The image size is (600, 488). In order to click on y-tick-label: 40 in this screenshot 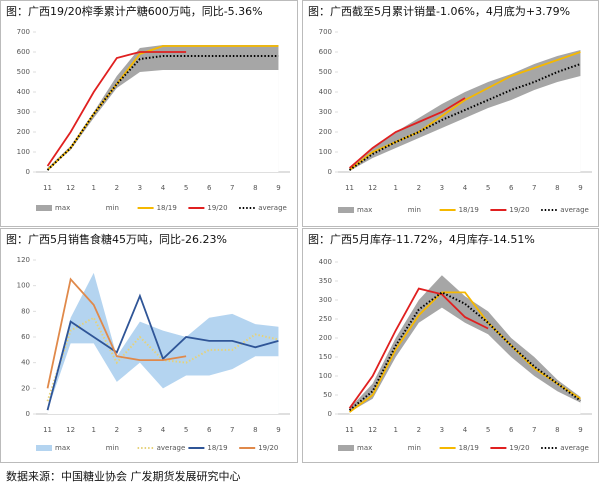, I will do `click(25, 363)`.